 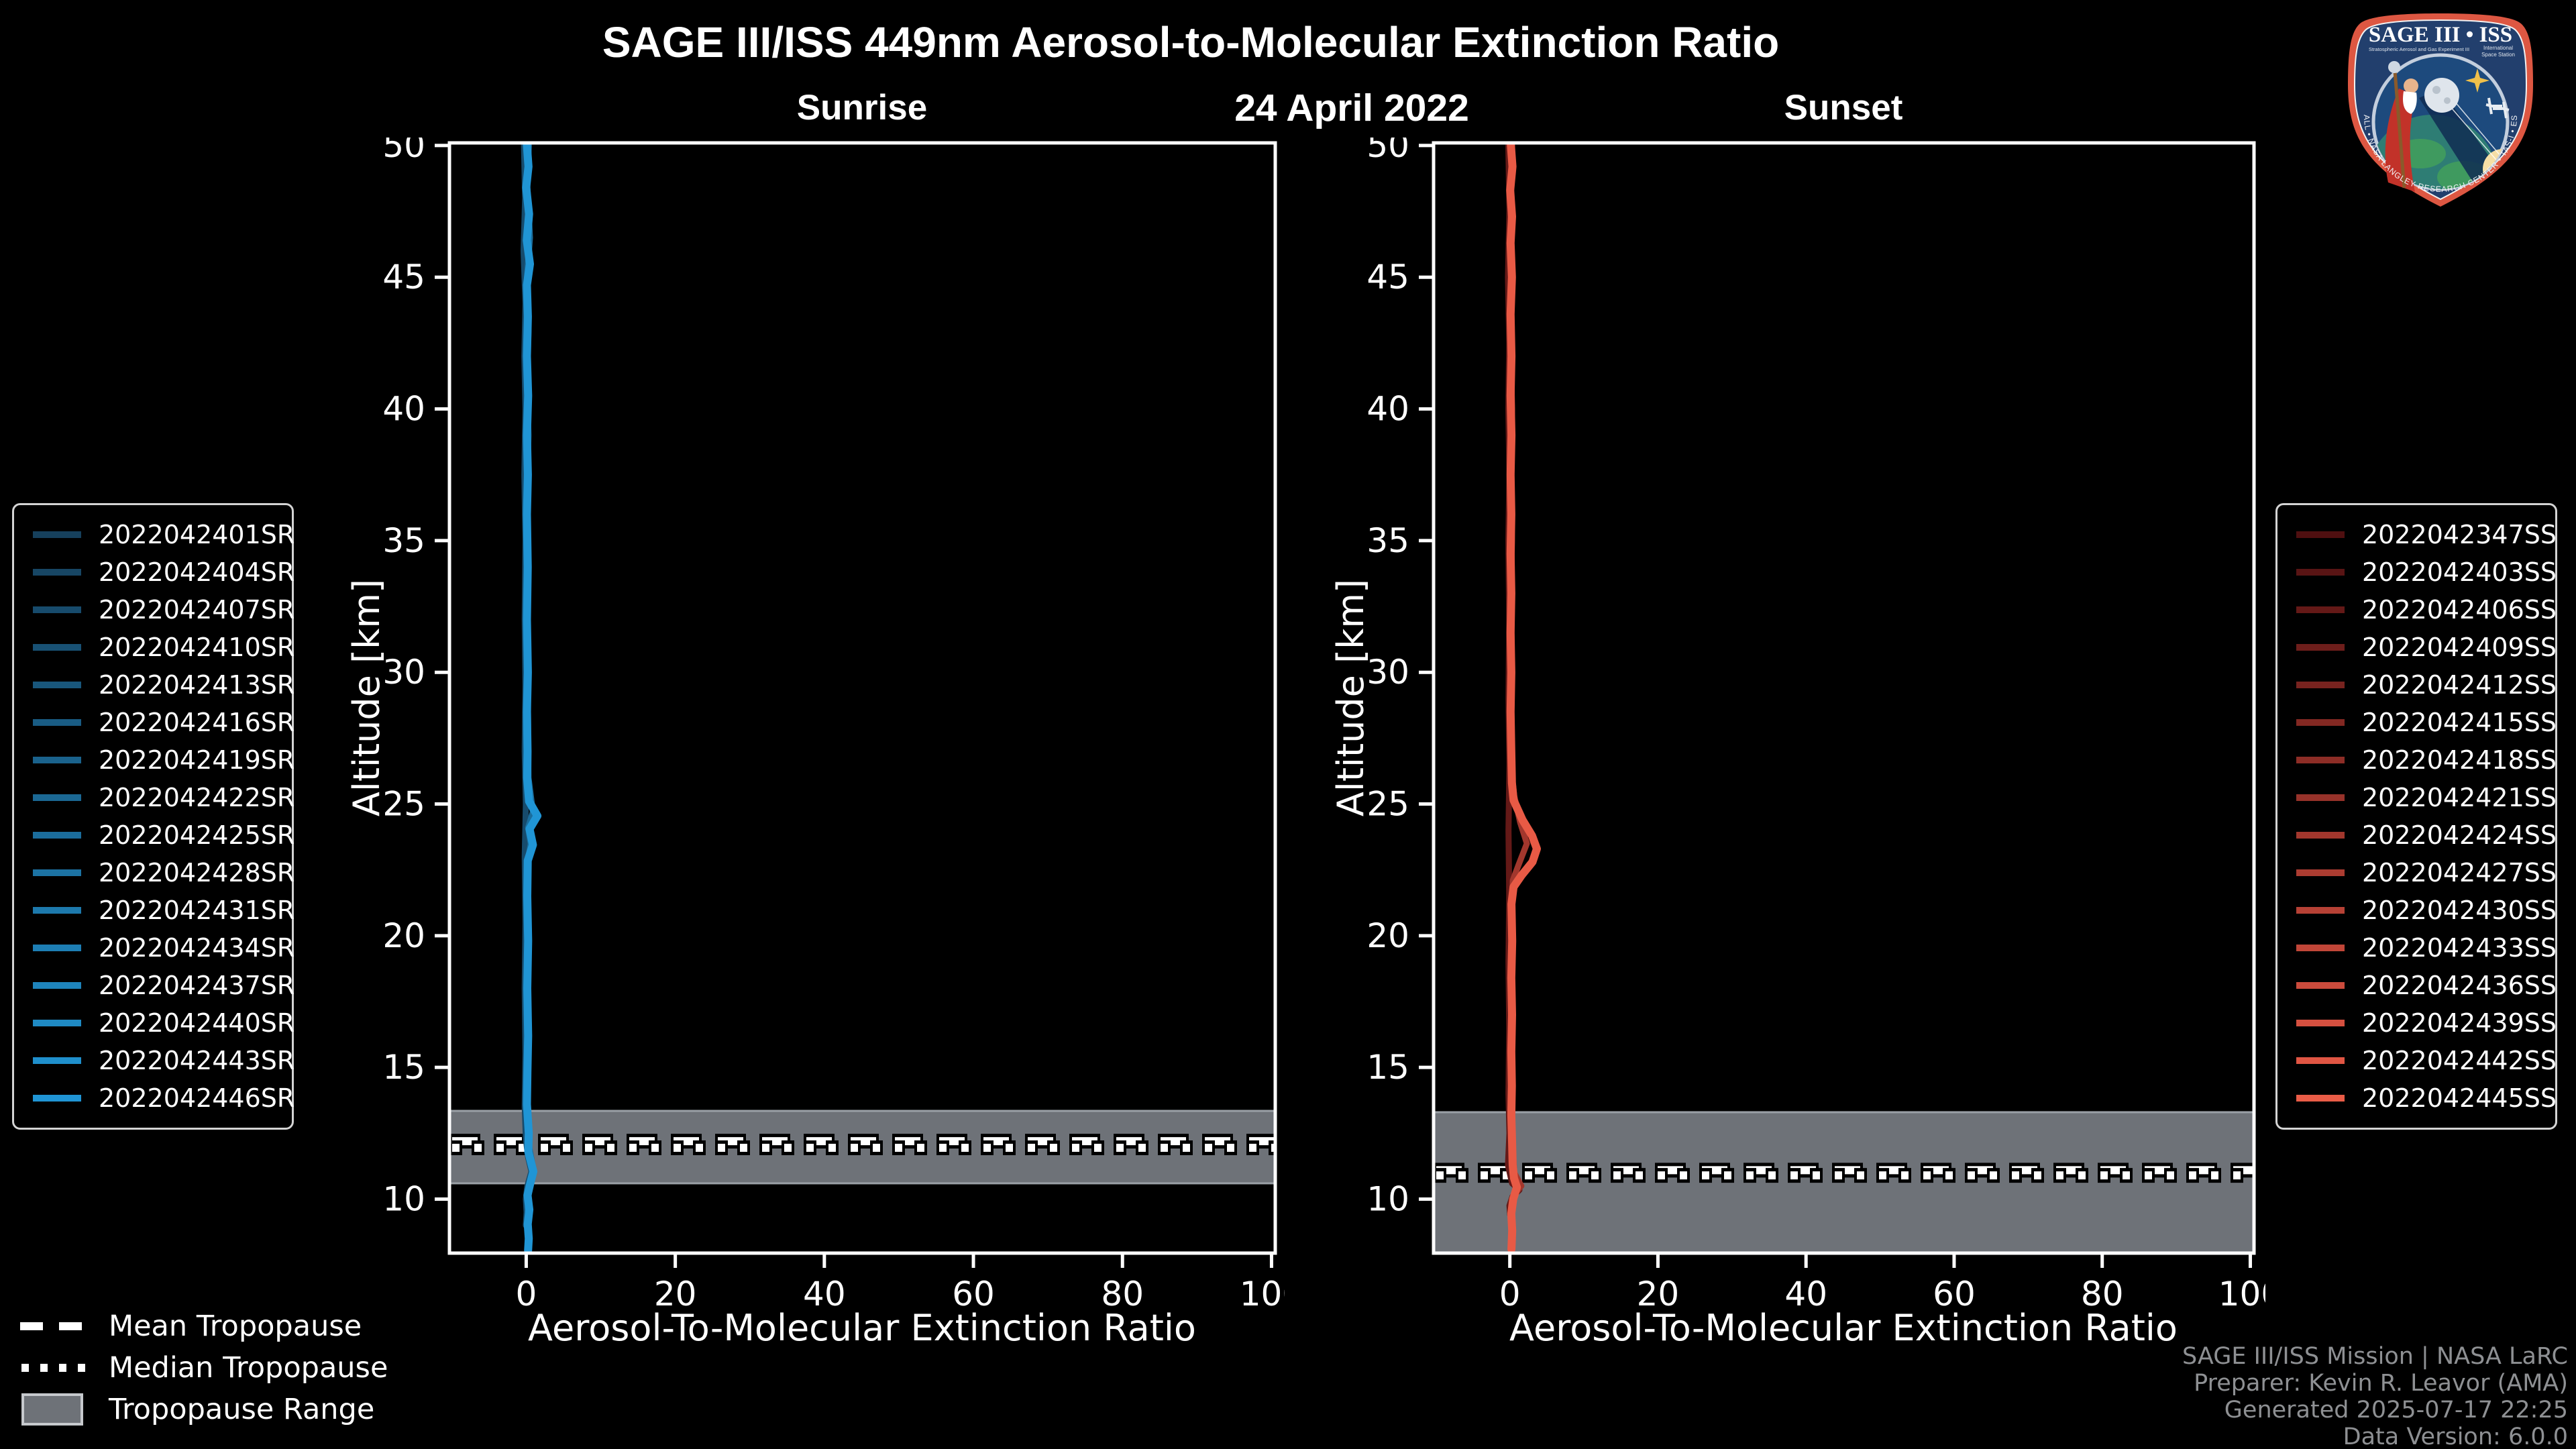 I want to click on legend-item: 2022042442SS, so click(x=2422, y=1060).